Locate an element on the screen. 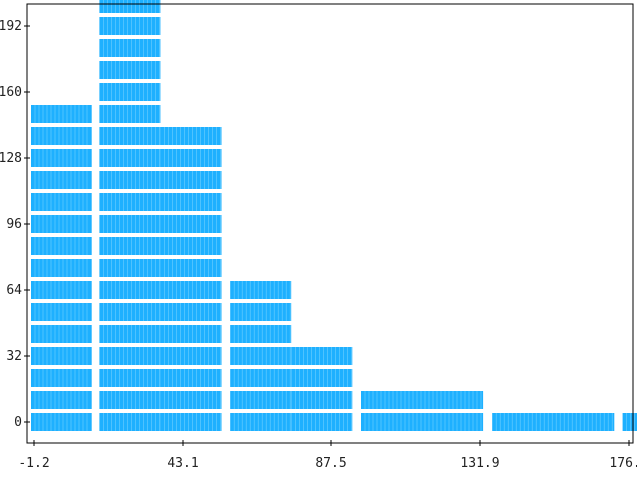  y-tick-label: 64 is located at coordinates (14, 290).